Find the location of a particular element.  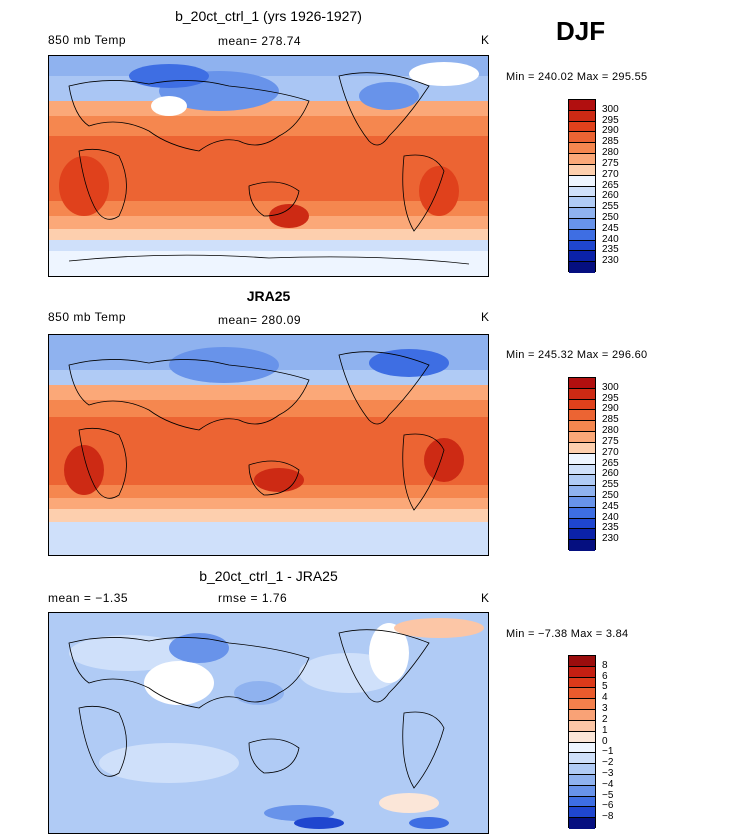

season-label: DJF is located at coordinates (581, 31).